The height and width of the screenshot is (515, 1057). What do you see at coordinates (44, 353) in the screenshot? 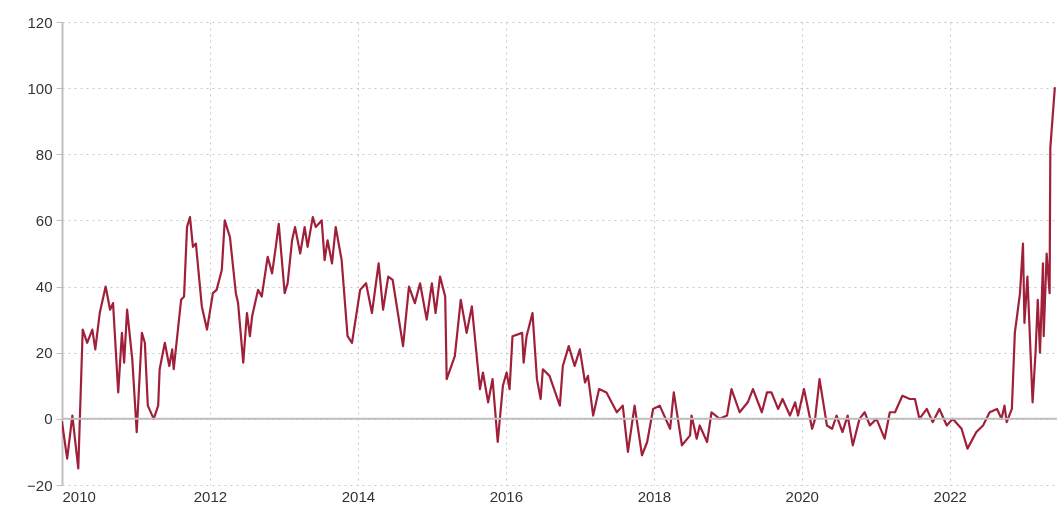
I see `y-tick-label: 20` at bounding box center [44, 353].